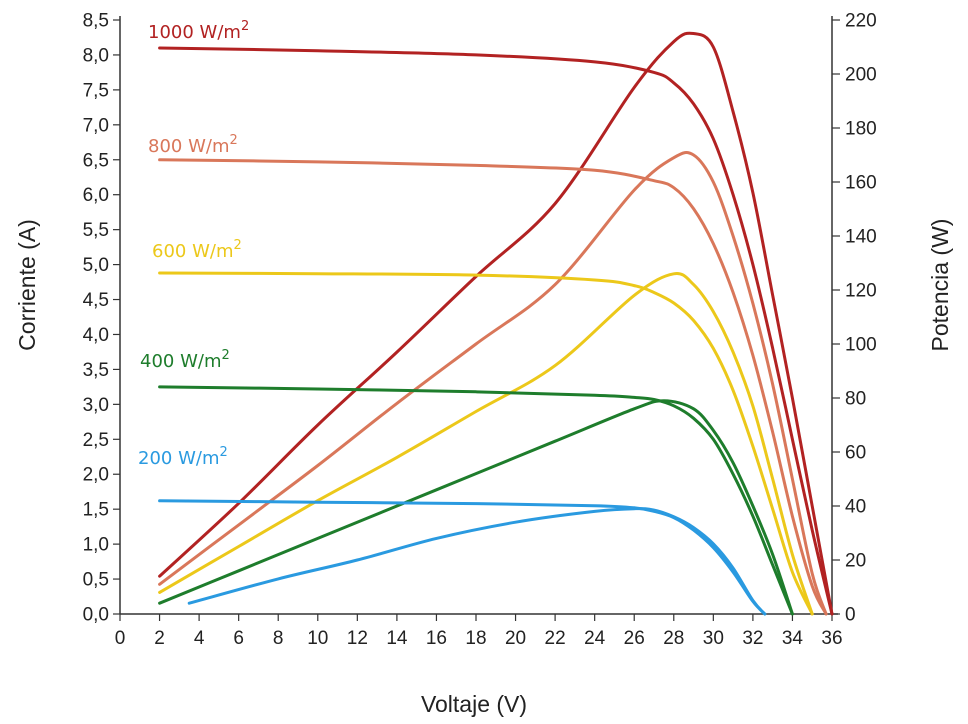 Image resolution: width=968 pixels, height=724 pixels. What do you see at coordinates (120, 638) in the screenshot?
I see `x-tick-label: 0` at bounding box center [120, 638].